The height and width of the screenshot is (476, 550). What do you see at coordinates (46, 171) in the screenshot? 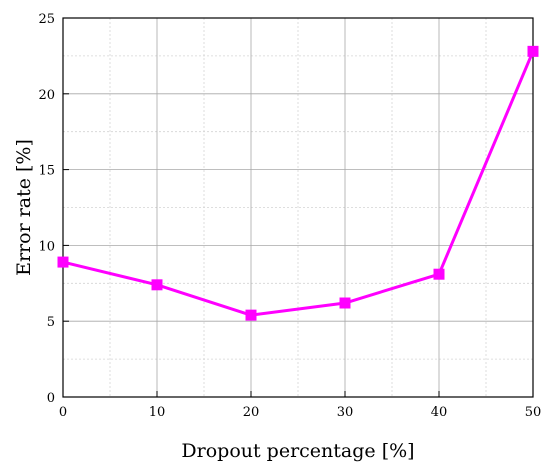
I see `y-tick-label: 15` at bounding box center [46, 171].